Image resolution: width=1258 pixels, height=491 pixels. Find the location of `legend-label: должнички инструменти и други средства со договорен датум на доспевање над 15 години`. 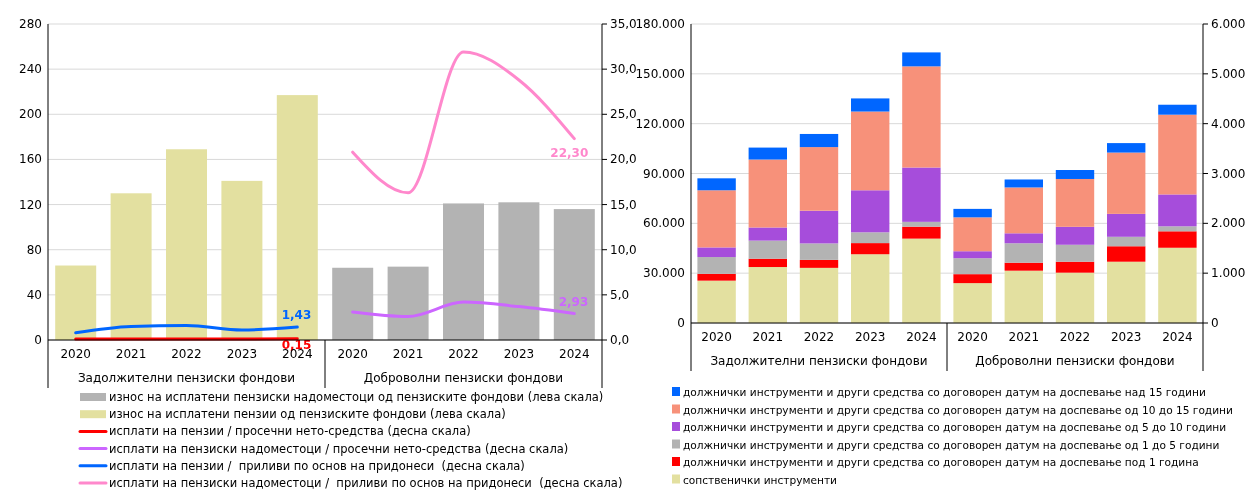

legend-label: должнички инструменти и други средства со договорен датум на доспевање над 15 години is located at coordinates (944, 392).